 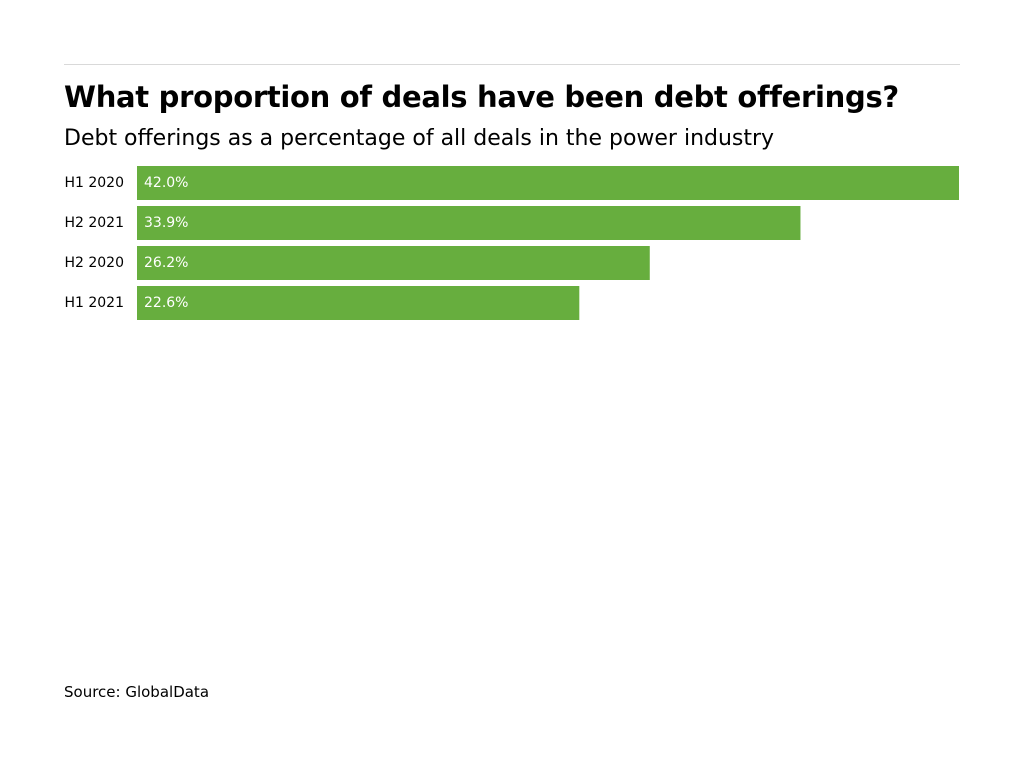 I want to click on category-label: H2 2021, so click(x=94, y=223).